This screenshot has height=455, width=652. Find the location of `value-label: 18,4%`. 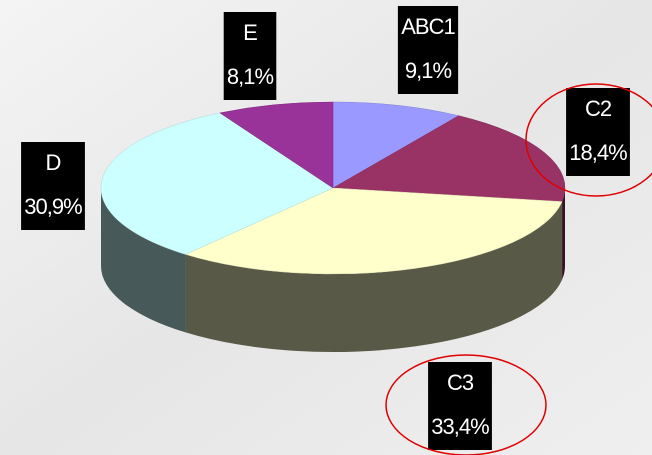

value-label: 18,4% is located at coordinates (598, 152).